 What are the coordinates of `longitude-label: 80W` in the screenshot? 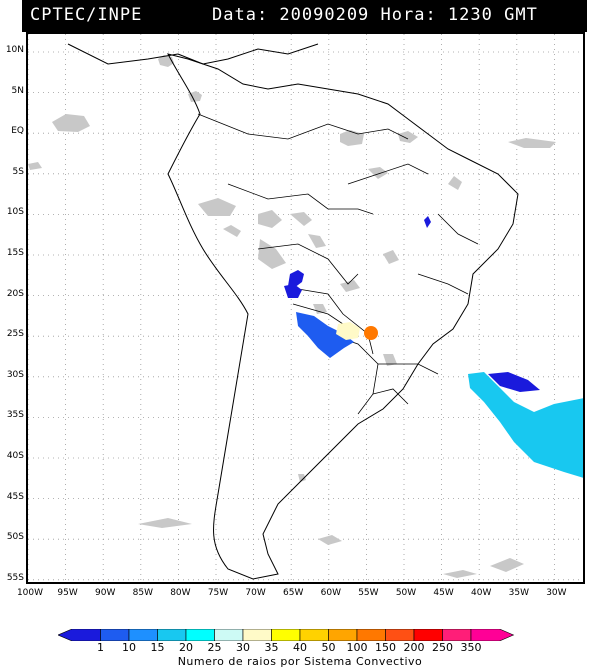 It's located at (180, 593).